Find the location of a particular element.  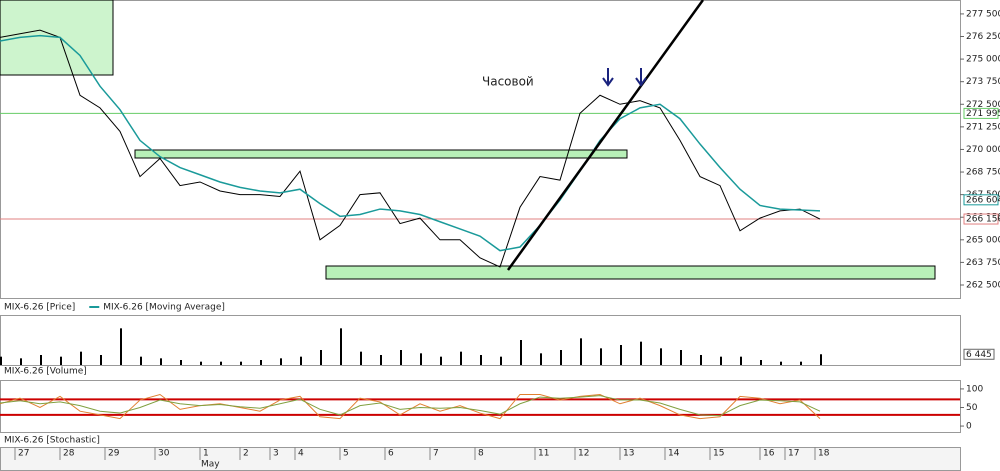

trend-line is located at coordinates (605, 135).